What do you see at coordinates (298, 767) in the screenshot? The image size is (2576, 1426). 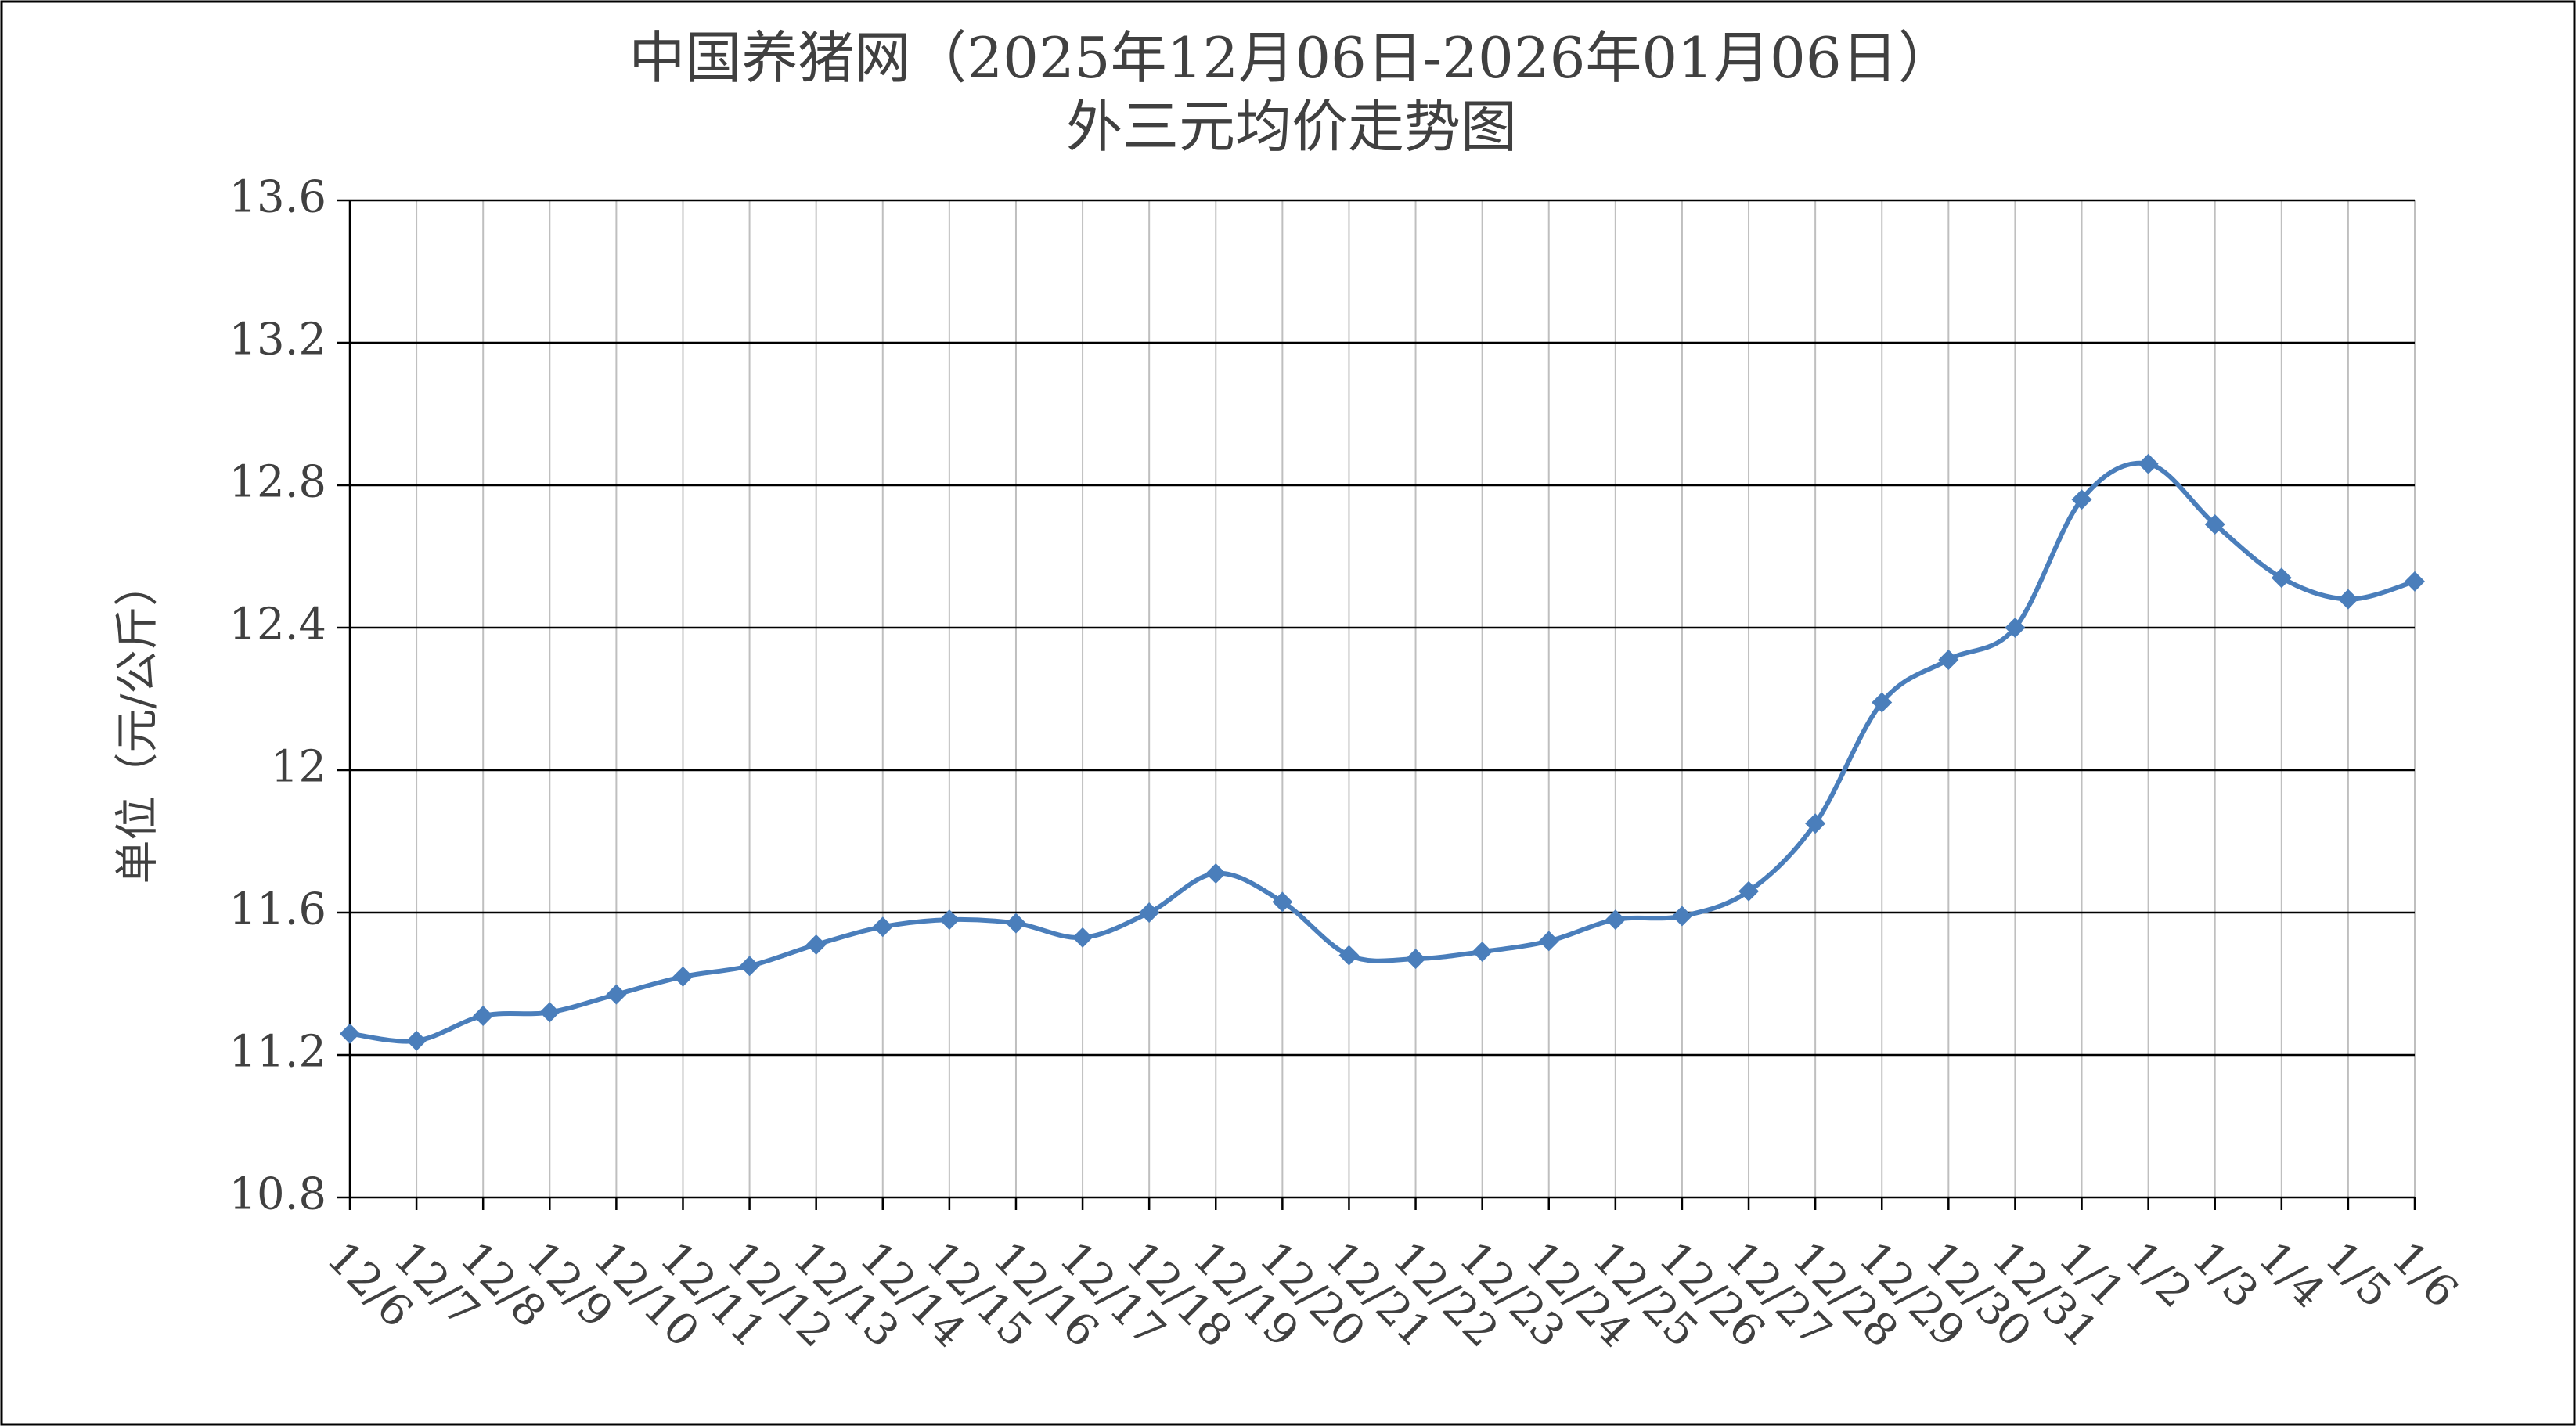 I see `y-tick-label: 12` at bounding box center [298, 767].